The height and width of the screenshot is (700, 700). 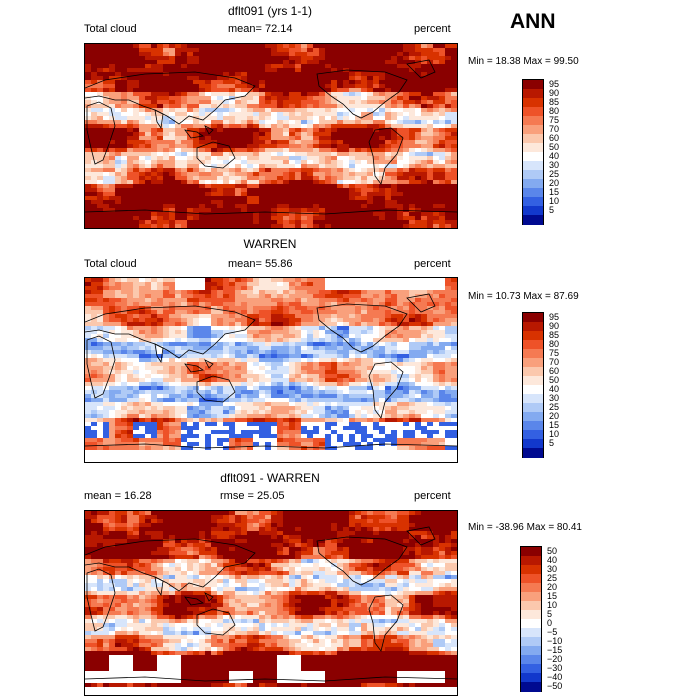 I want to click on panel-2-minmax: Min = 10.73 Max = 87.69, so click(x=523, y=296).